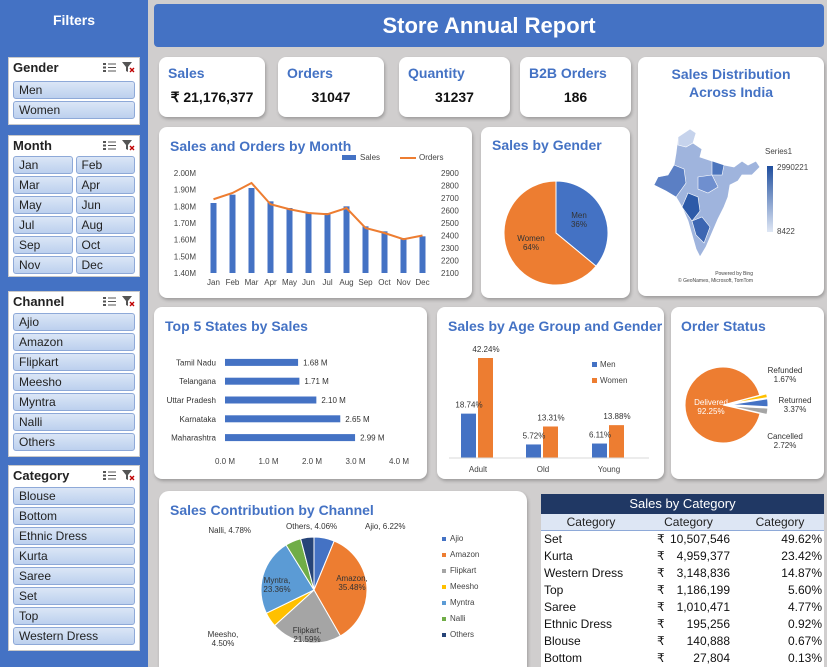  What do you see at coordinates (331, 97) in the screenshot?
I see `kpi-value: 31047` at bounding box center [331, 97].